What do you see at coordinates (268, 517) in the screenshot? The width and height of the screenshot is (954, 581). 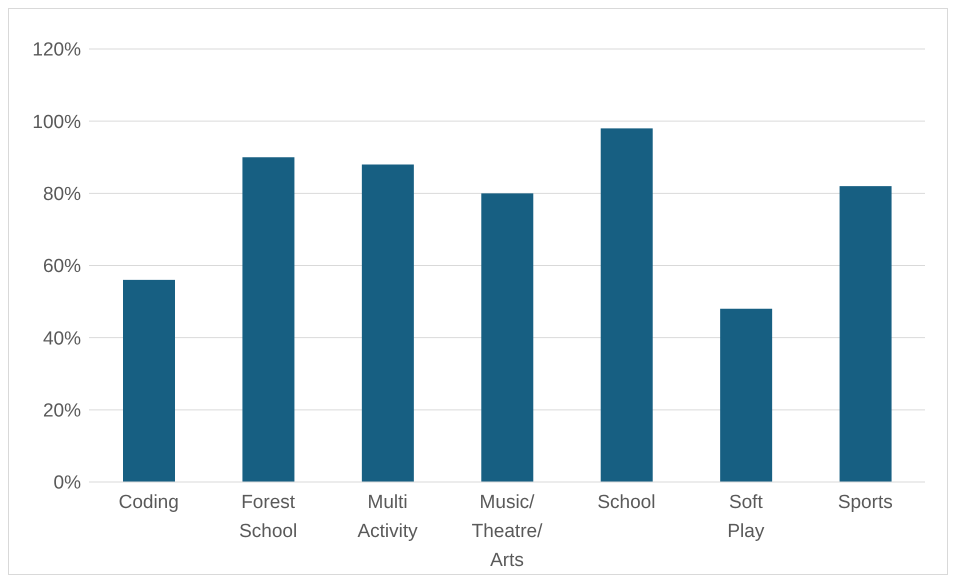 I see `x-tick-label: Forest School` at bounding box center [268, 517].